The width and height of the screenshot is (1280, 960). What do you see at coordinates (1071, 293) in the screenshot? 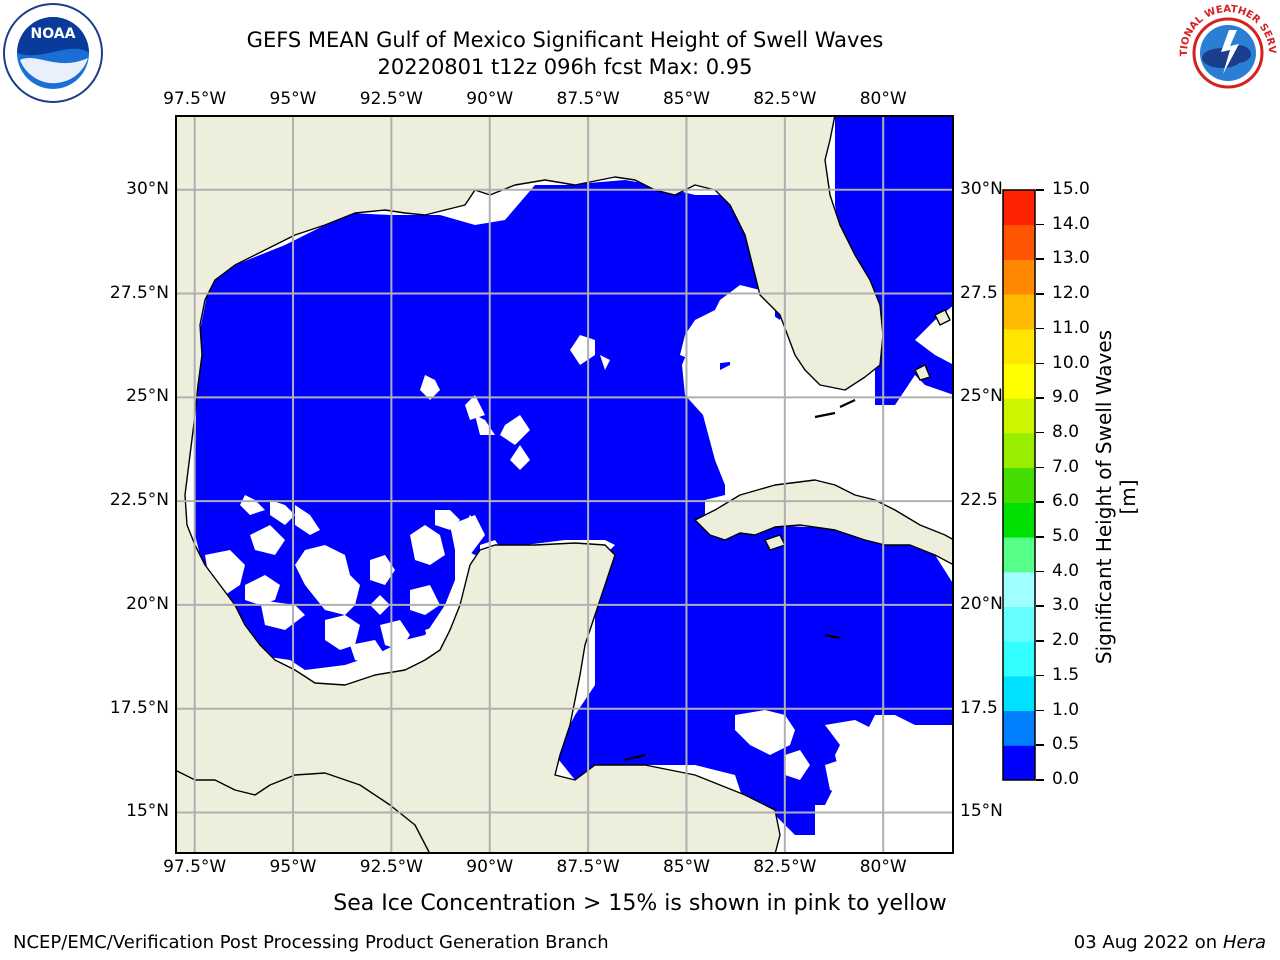
I see `colorbar-tick-label: 12.0` at bounding box center [1071, 293].